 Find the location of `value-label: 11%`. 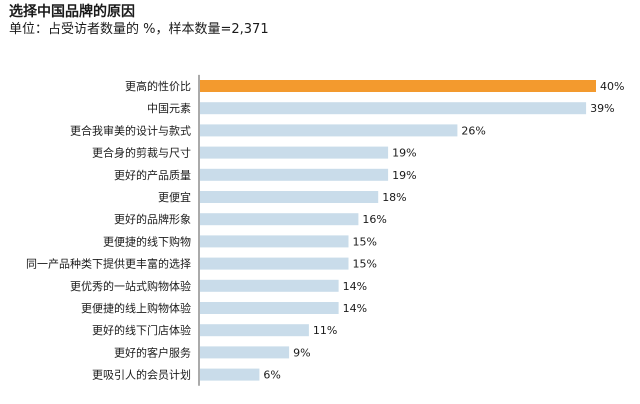

value-label: 11% is located at coordinates (325, 330).